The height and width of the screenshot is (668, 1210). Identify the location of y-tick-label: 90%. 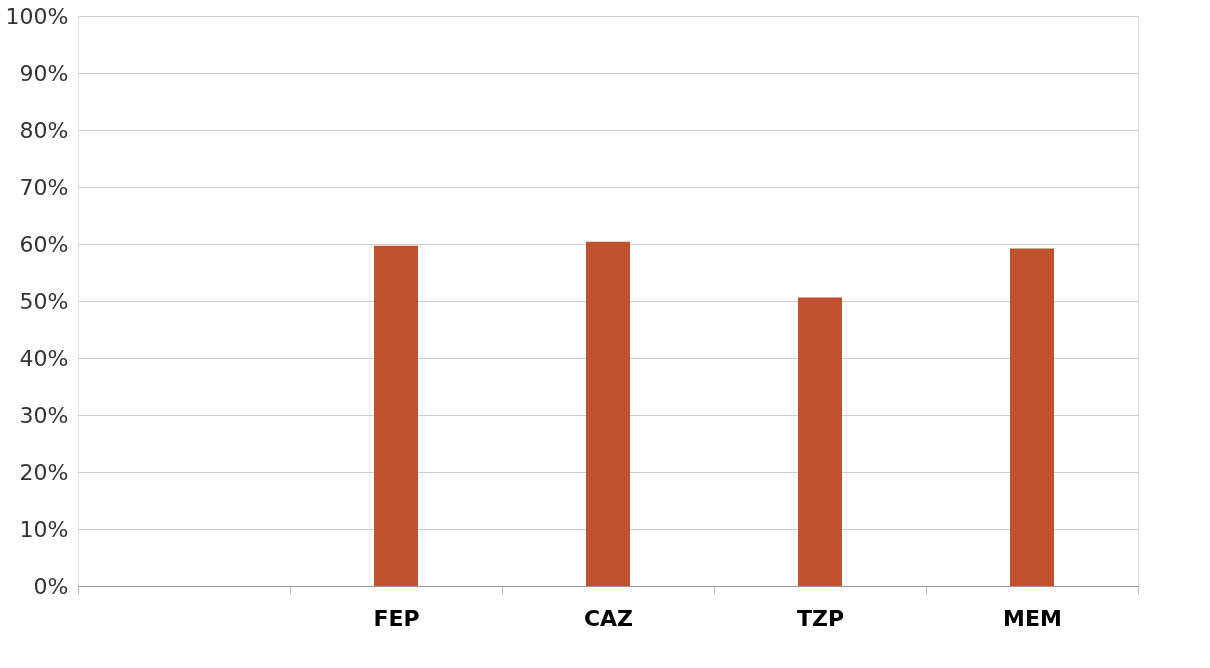
(44, 73).